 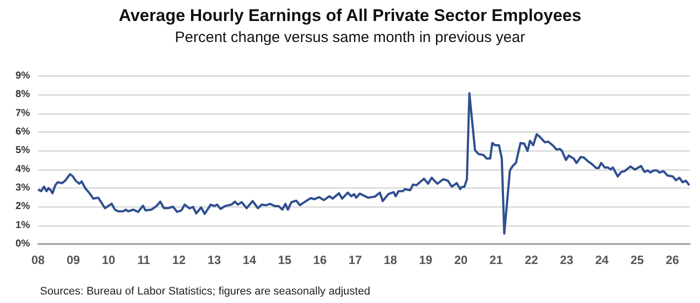 What do you see at coordinates (496, 260) in the screenshot?
I see `x-tick-label: 21` at bounding box center [496, 260].